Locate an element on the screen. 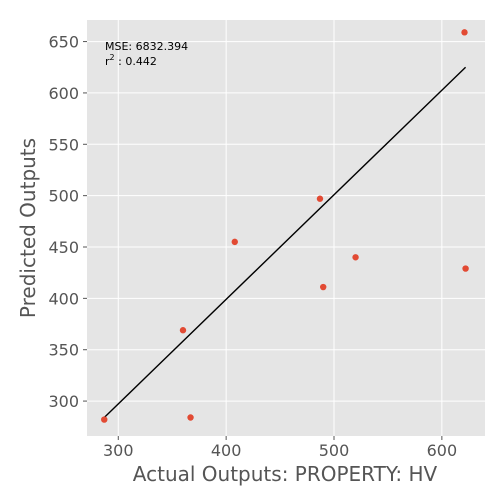  r2-annotation: r2 : 0.442 is located at coordinates (131, 60).